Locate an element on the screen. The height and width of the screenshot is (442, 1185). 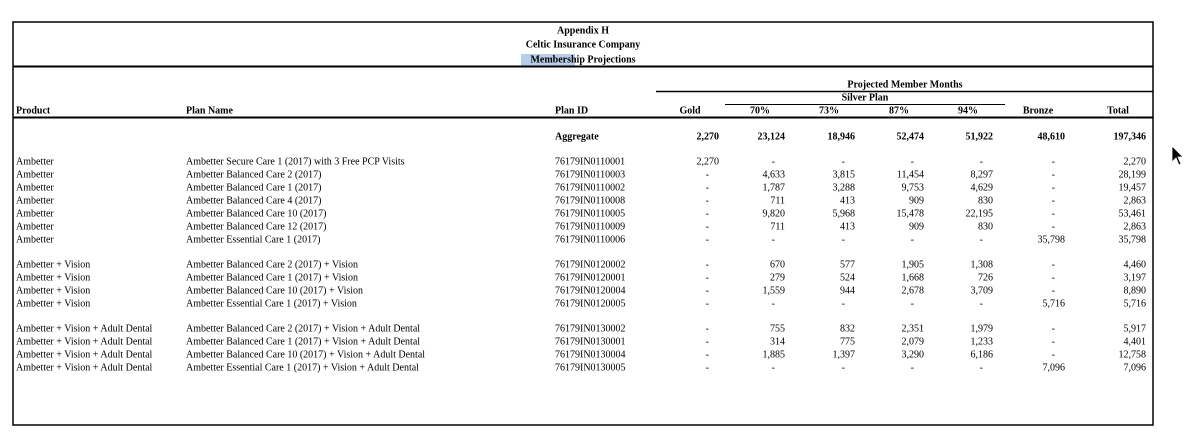
aggregate-cell: 48,610 is located at coordinates (1052, 136).